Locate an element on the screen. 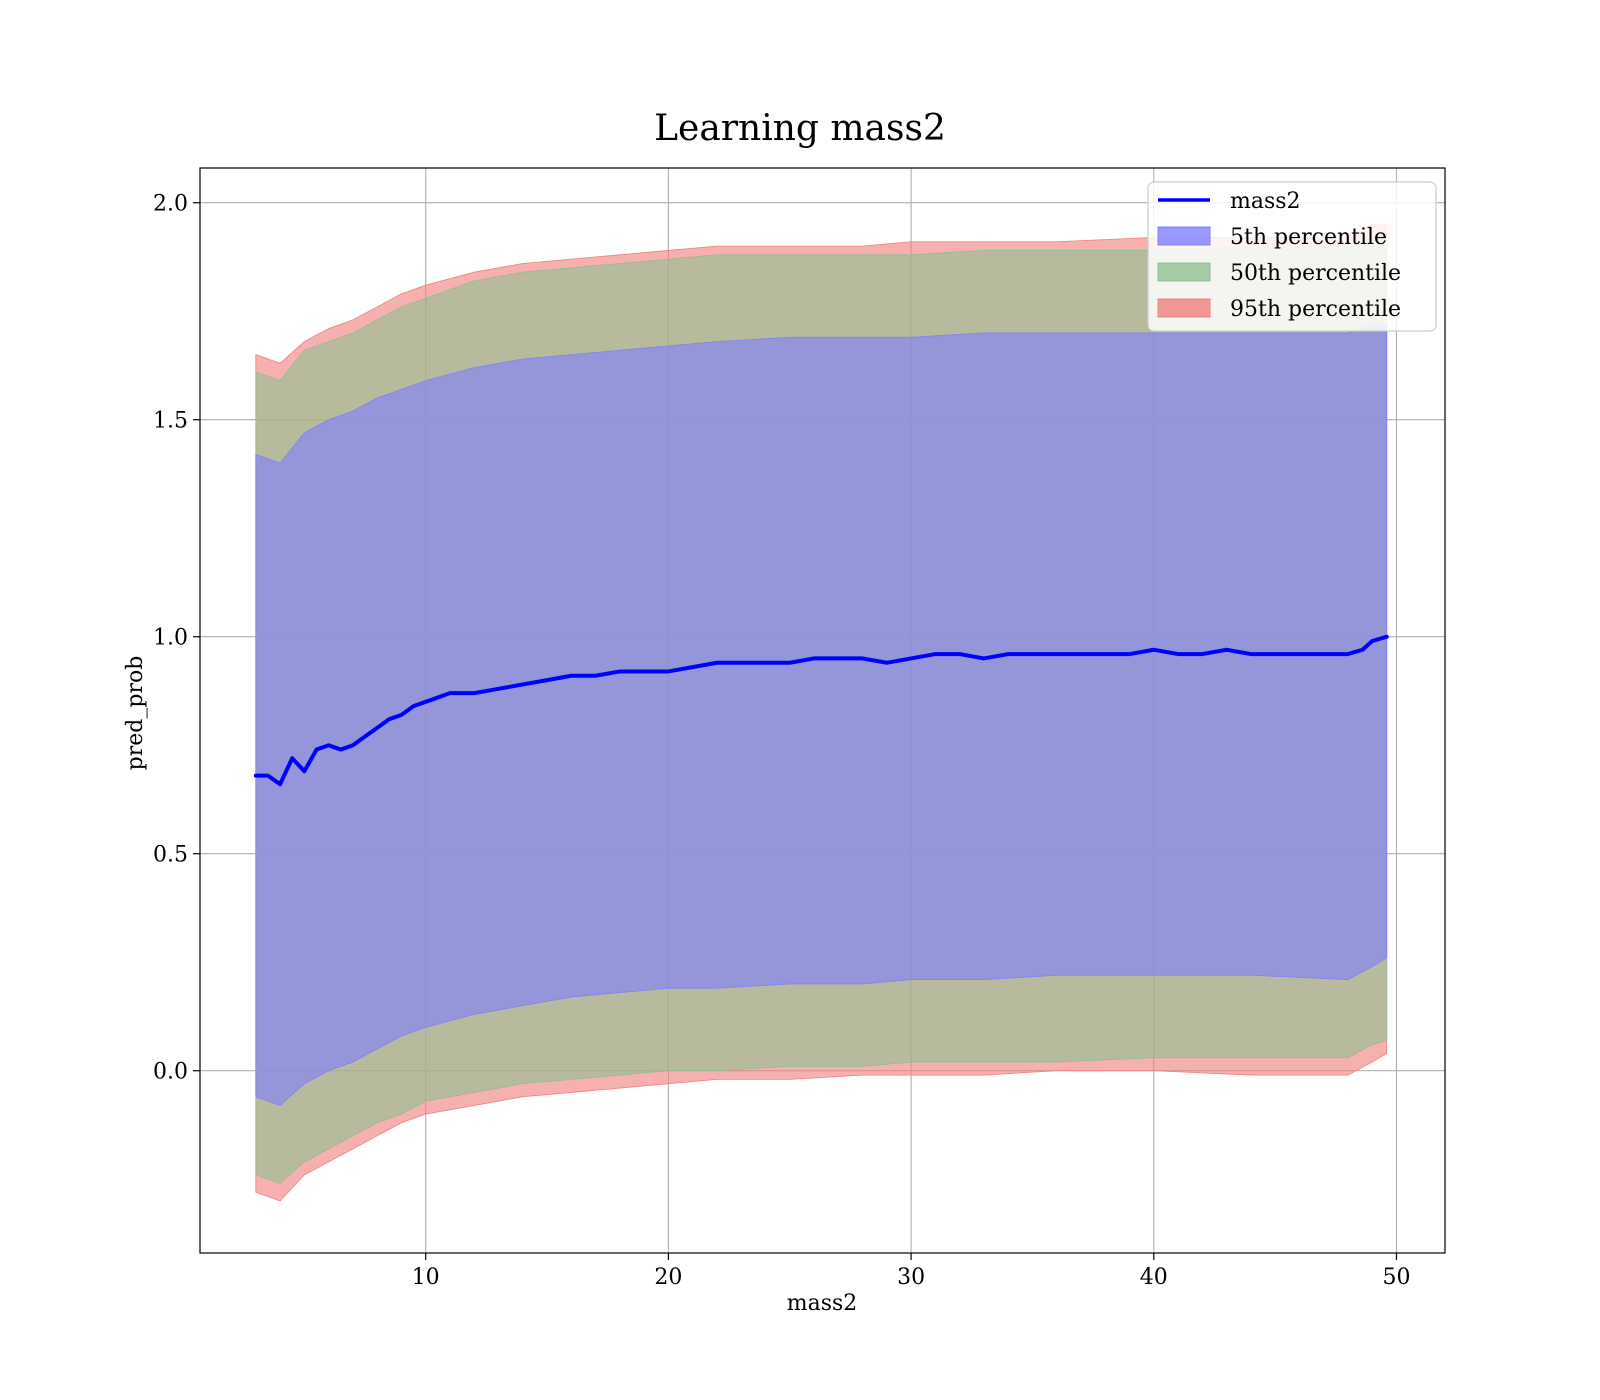 The width and height of the screenshot is (1600, 1400). line-layer is located at coordinates (821, 710).